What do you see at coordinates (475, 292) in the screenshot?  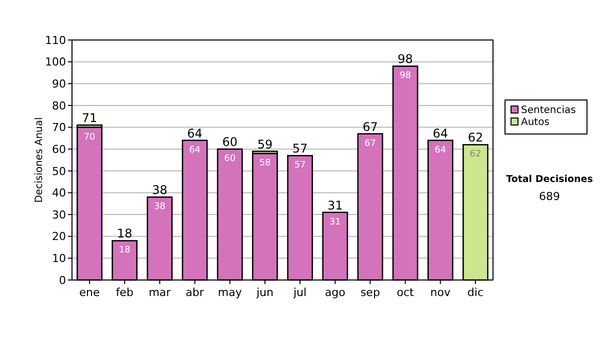 I see `x-tick-label: dic` at bounding box center [475, 292].